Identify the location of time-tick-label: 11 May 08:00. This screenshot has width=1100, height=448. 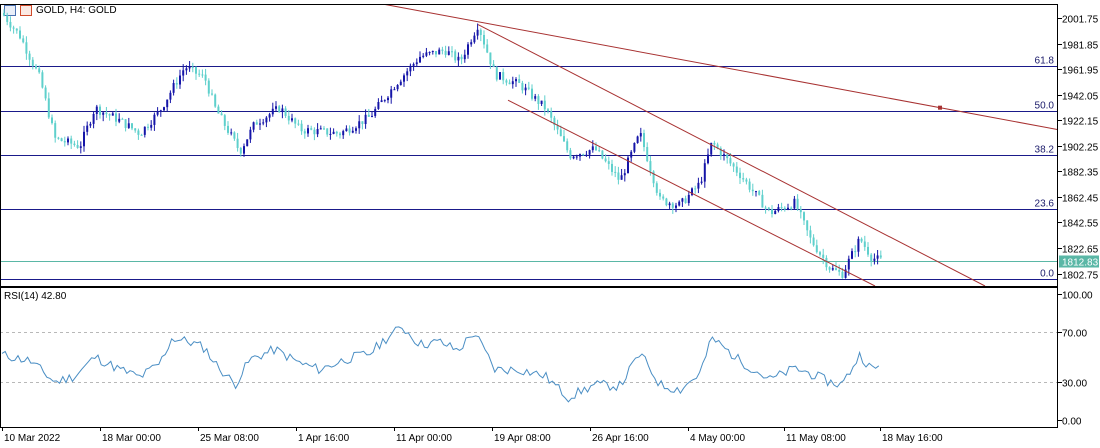
(816, 438).